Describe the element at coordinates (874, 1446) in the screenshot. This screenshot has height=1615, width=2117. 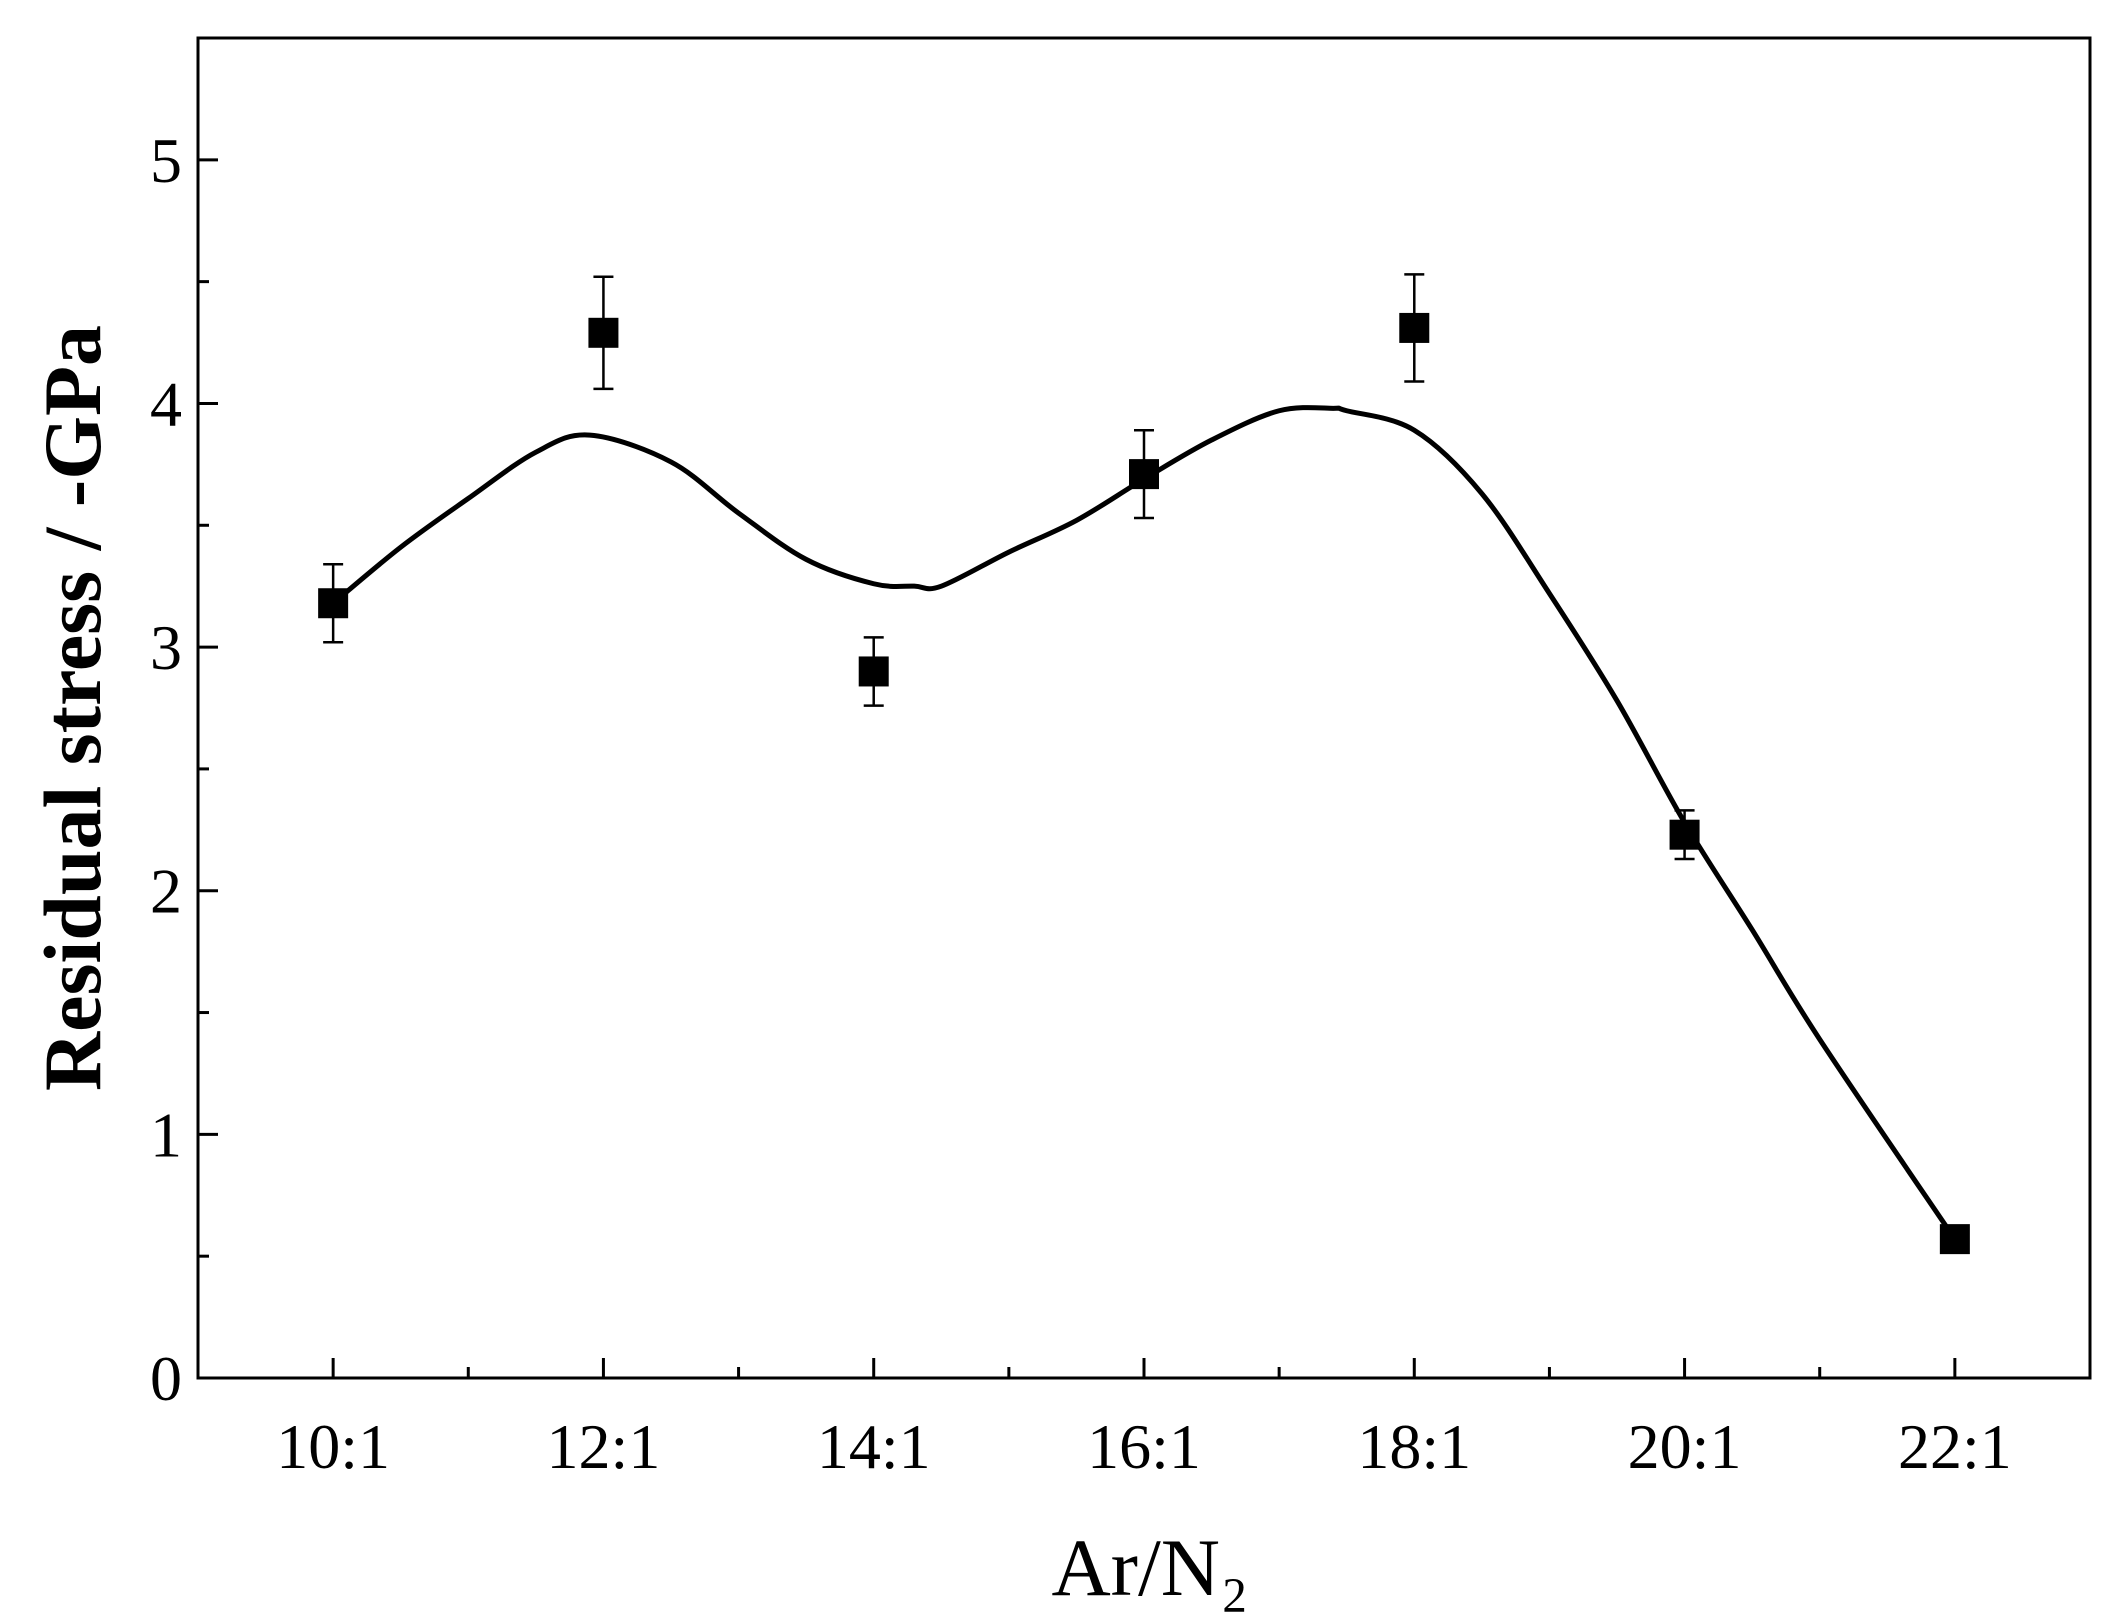
I see `x-tick-label: 14:1` at that location.